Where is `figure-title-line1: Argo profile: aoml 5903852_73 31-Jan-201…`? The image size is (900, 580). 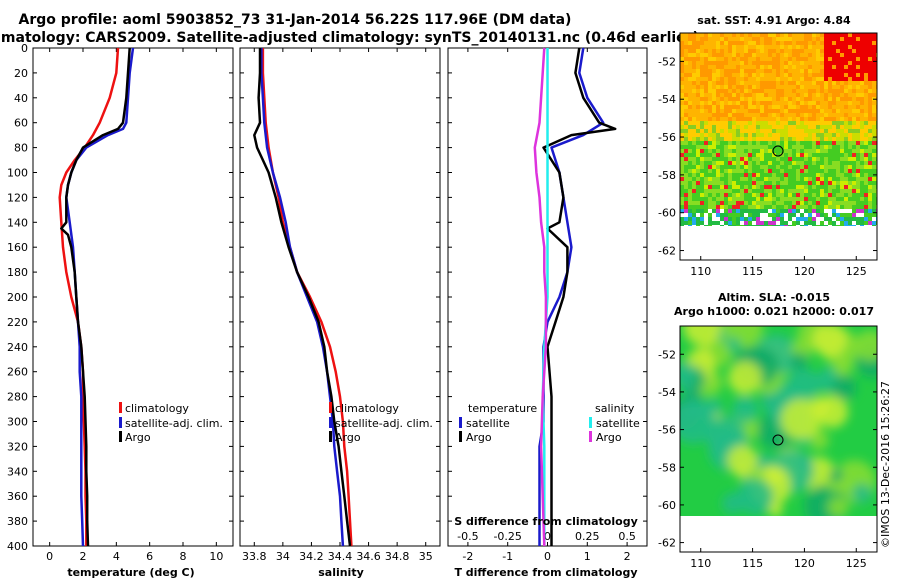
figure-title-line1: Argo profile: aoml 5903852_73 31-Jan-201… is located at coordinates (295, 20).